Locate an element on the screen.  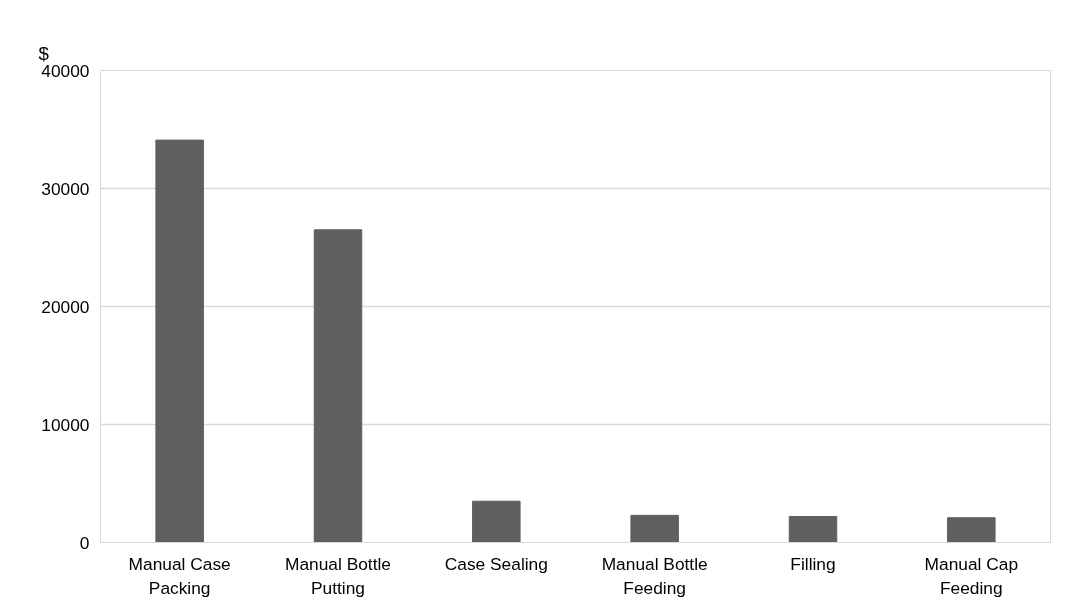
x-tick-label: Manual Bottle Putting is located at coordinates (338, 575).